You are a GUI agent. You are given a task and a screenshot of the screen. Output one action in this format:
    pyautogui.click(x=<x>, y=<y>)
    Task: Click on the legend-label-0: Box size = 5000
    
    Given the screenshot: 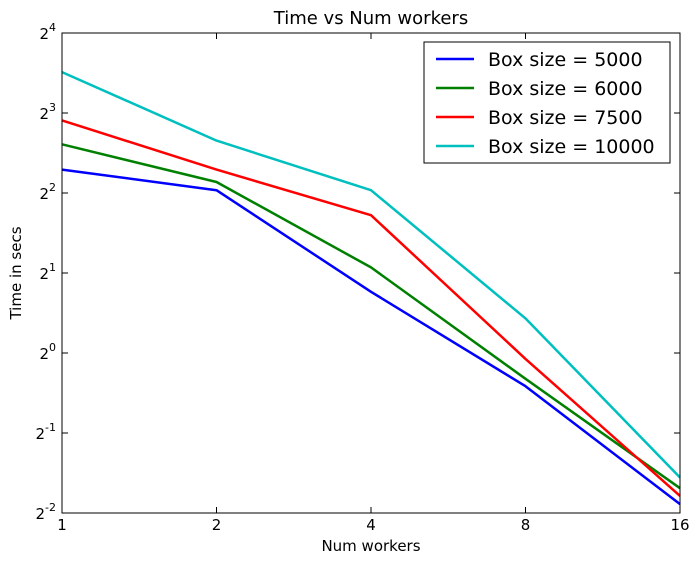 What is the action you would take?
    pyautogui.click(x=565, y=60)
    